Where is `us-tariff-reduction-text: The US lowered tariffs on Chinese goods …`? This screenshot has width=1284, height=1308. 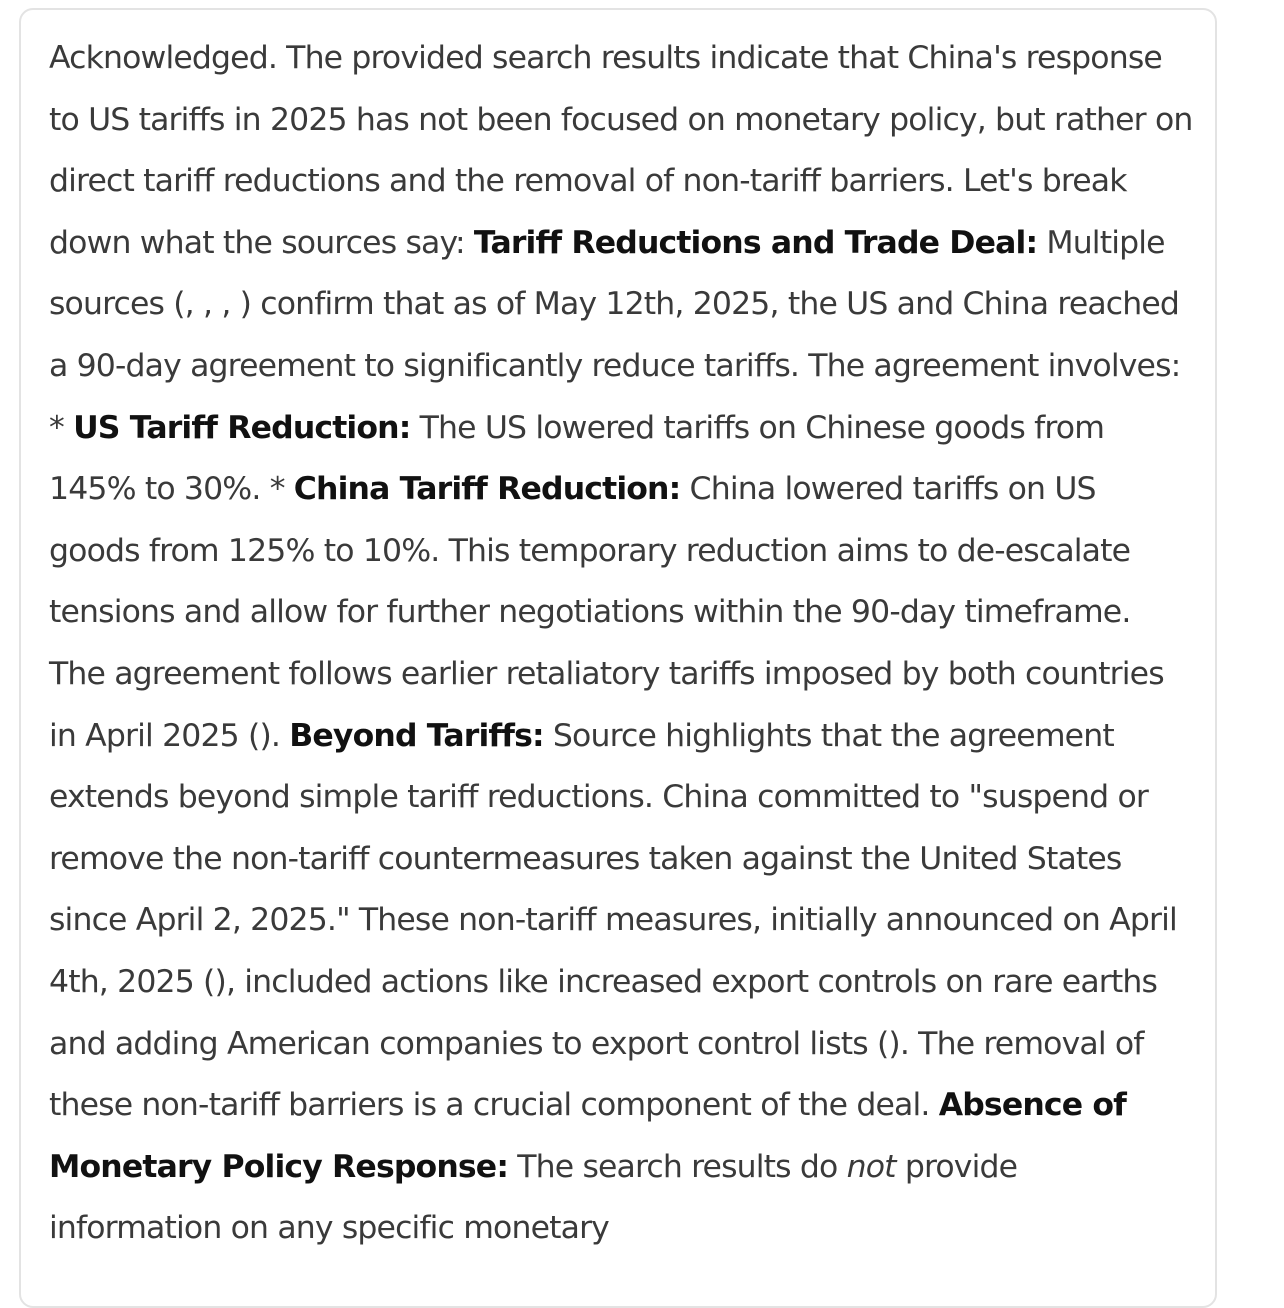
us-tariff-reduction-text: The US lowered tariffs on Chinese goods … is located at coordinates (577, 458).